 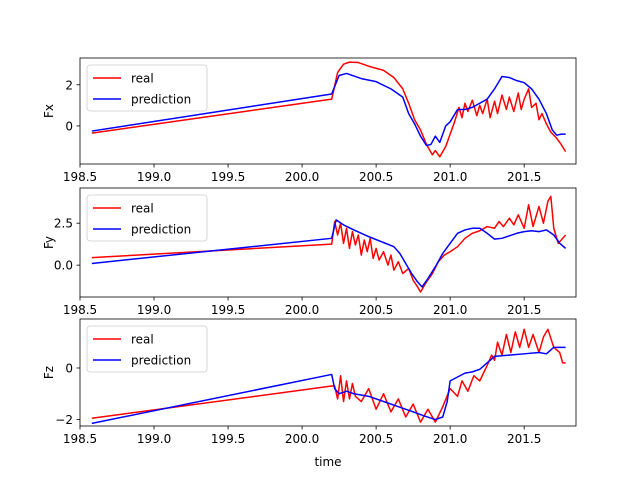 I want to click on y-tick-label: 2, so click(x=69, y=85).